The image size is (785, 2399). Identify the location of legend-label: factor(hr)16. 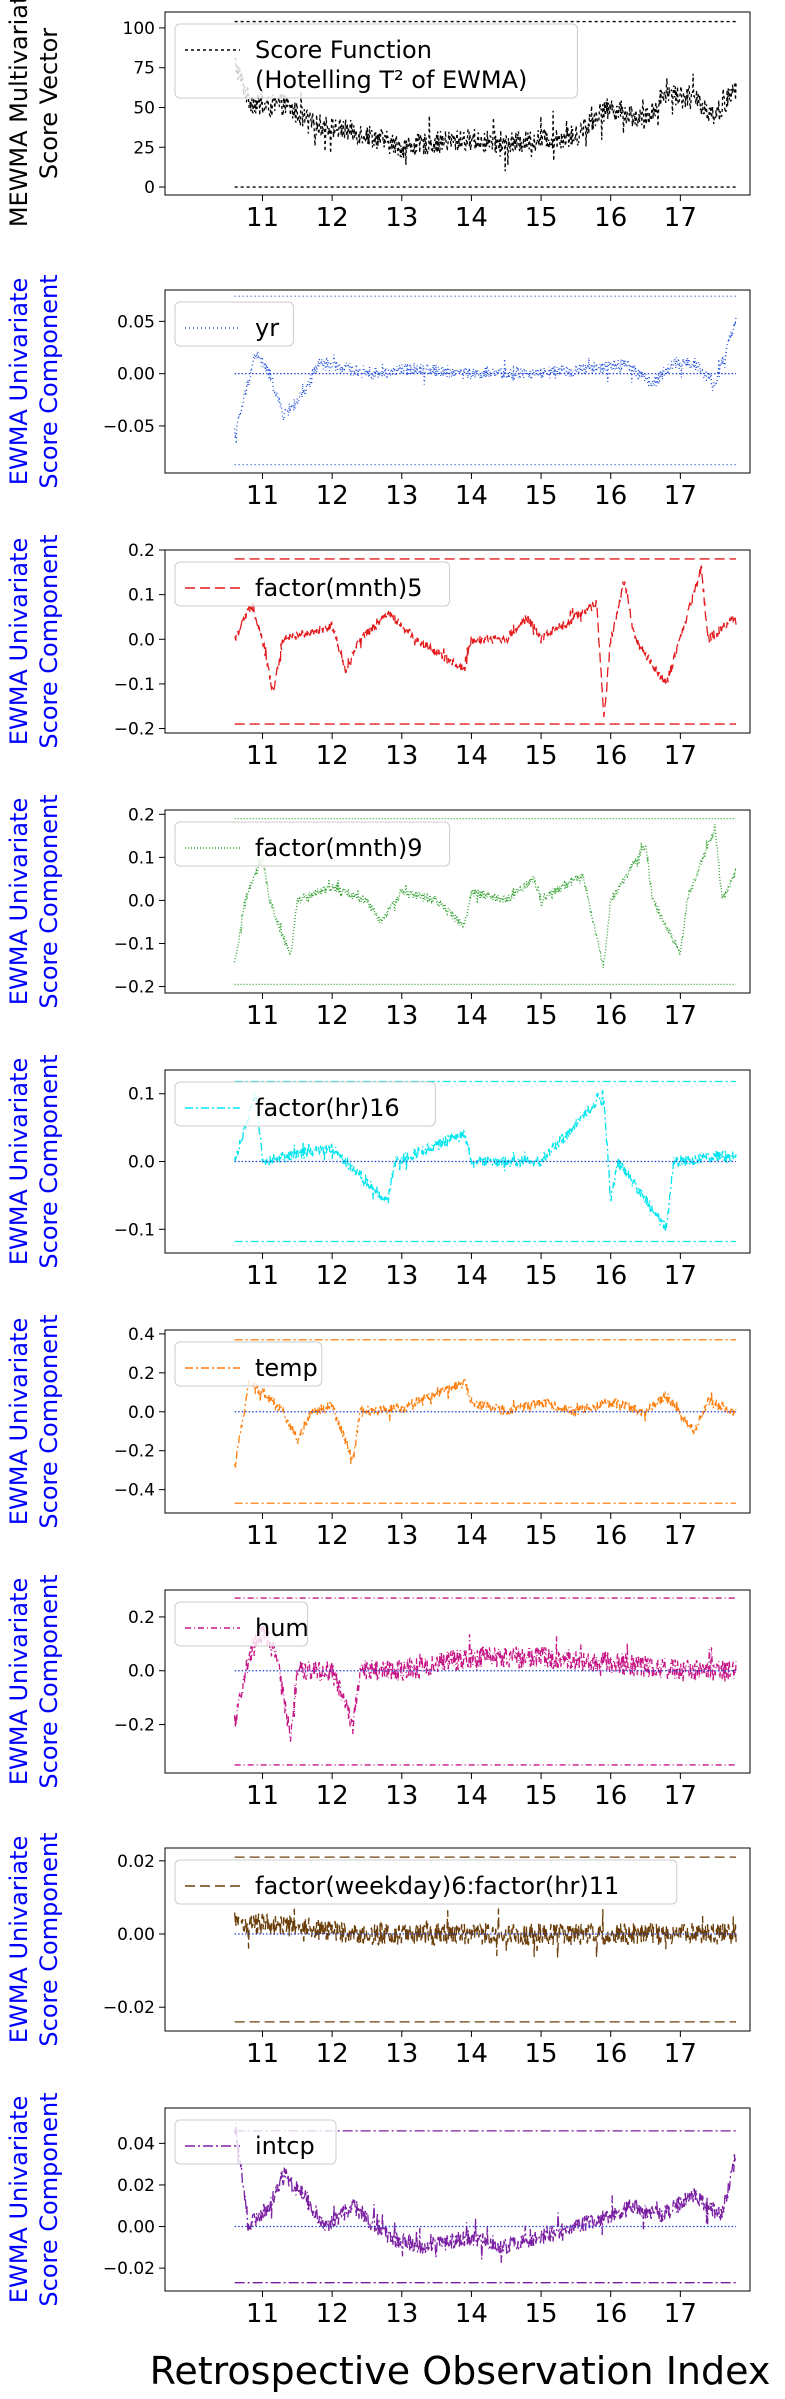
(327, 1108).